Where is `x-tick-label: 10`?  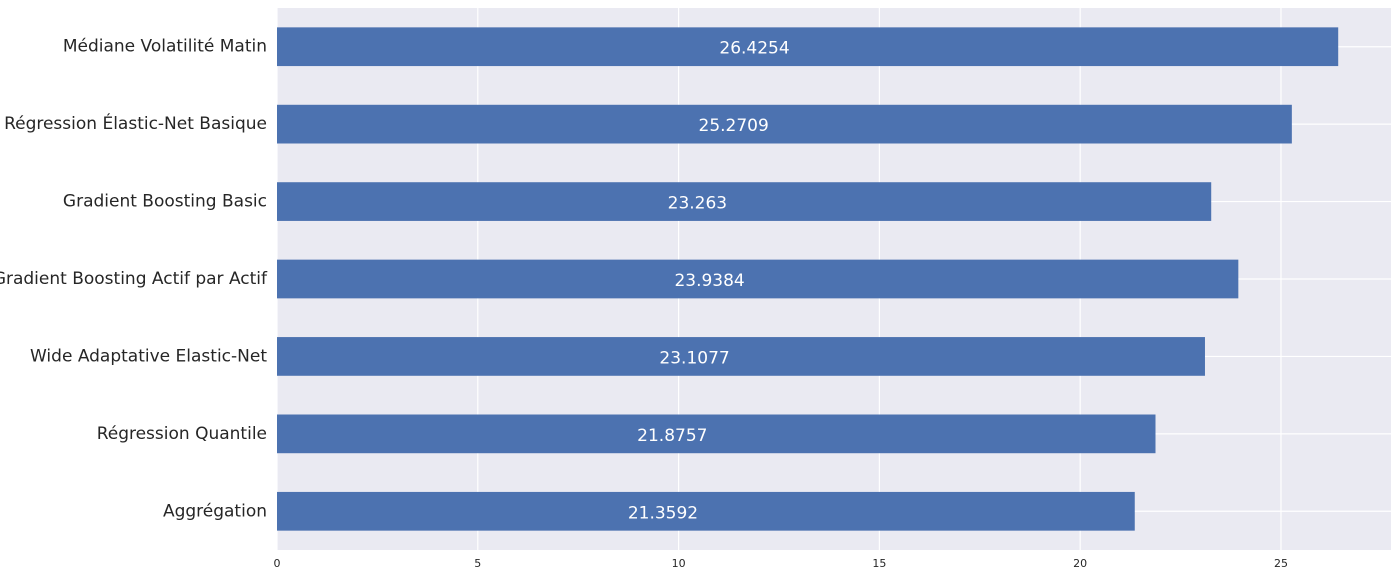 x-tick-label: 10 is located at coordinates (679, 563).